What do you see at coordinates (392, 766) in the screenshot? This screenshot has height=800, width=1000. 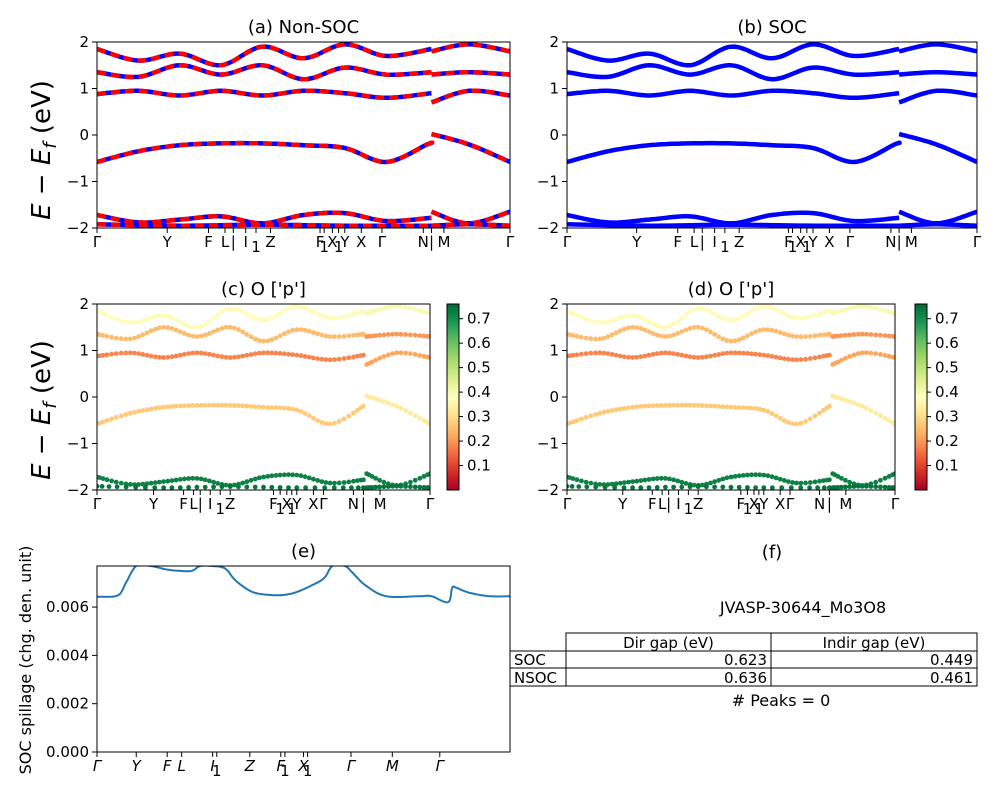 I see `x-tick-label: M` at bounding box center [392, 766].